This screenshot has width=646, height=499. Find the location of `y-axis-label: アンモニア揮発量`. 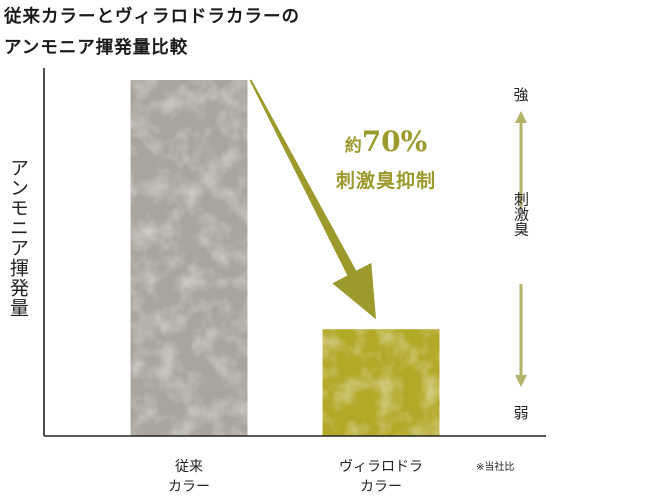

y-axis-label: アンモニア揮発量 is located at coordinates (18, 238).